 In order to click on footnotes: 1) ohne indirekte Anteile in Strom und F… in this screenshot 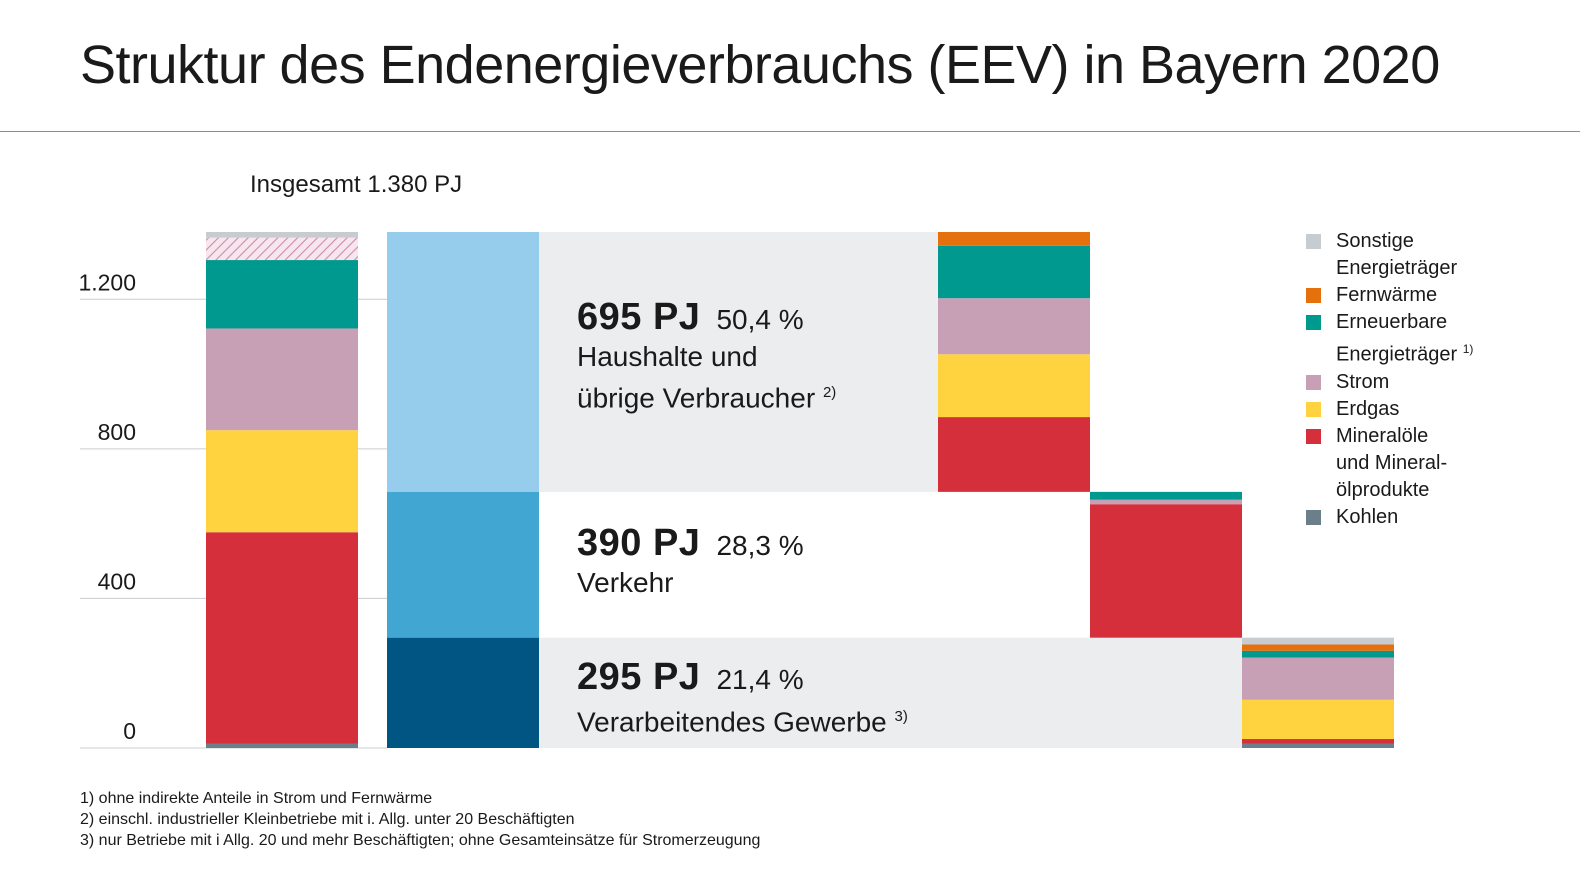, I will do `click(420, 819)`.